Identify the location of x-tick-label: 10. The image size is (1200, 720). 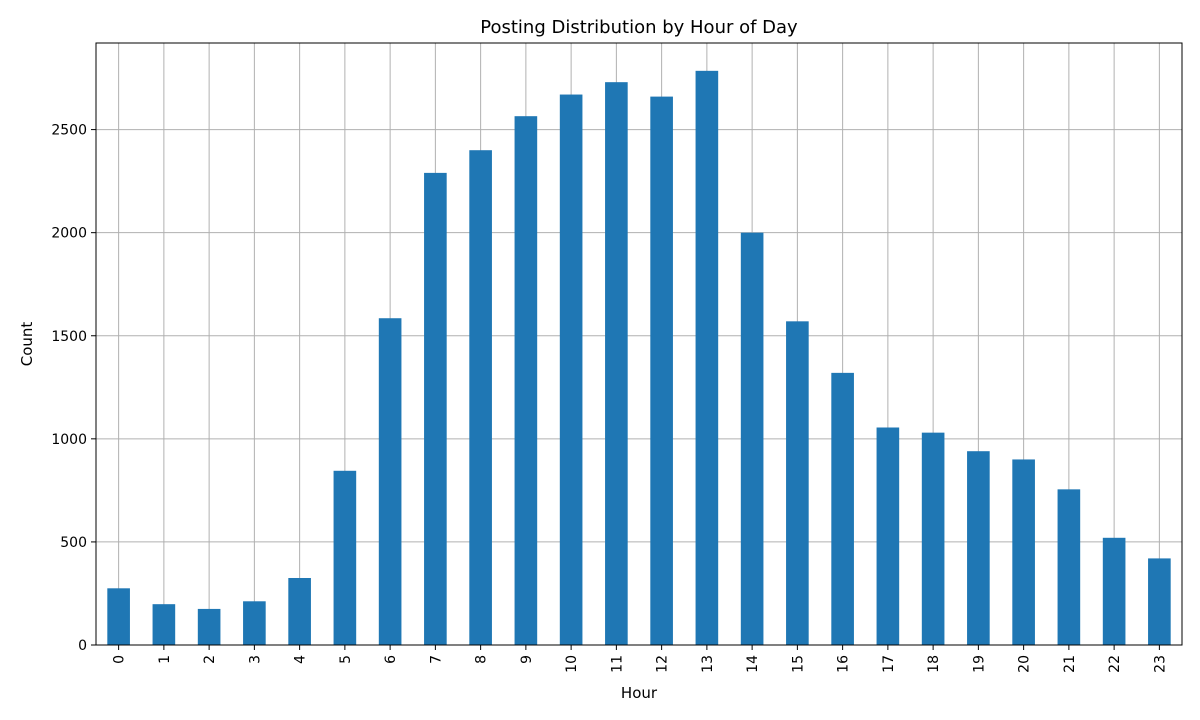
(572, 664).